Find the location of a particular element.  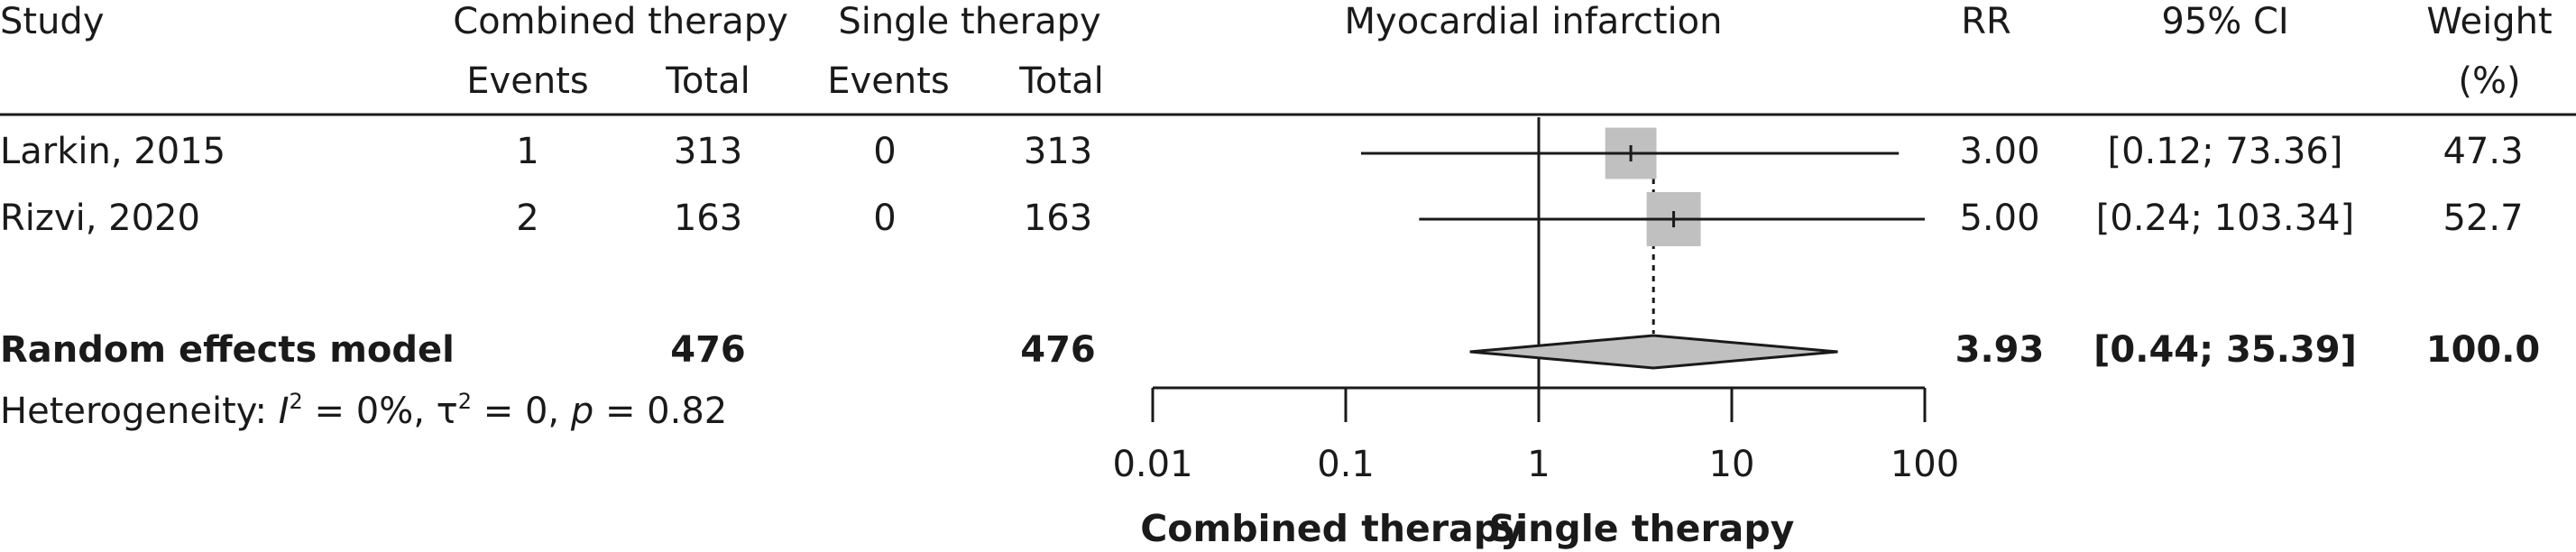

pooled-total-combined: 476 is located at coordinates (708, 350).